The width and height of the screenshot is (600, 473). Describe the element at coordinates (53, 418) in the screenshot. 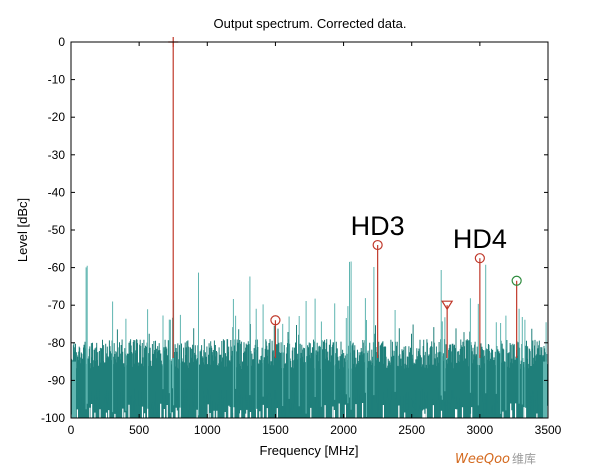

I see `y-tick-label-10: -100` at that location.